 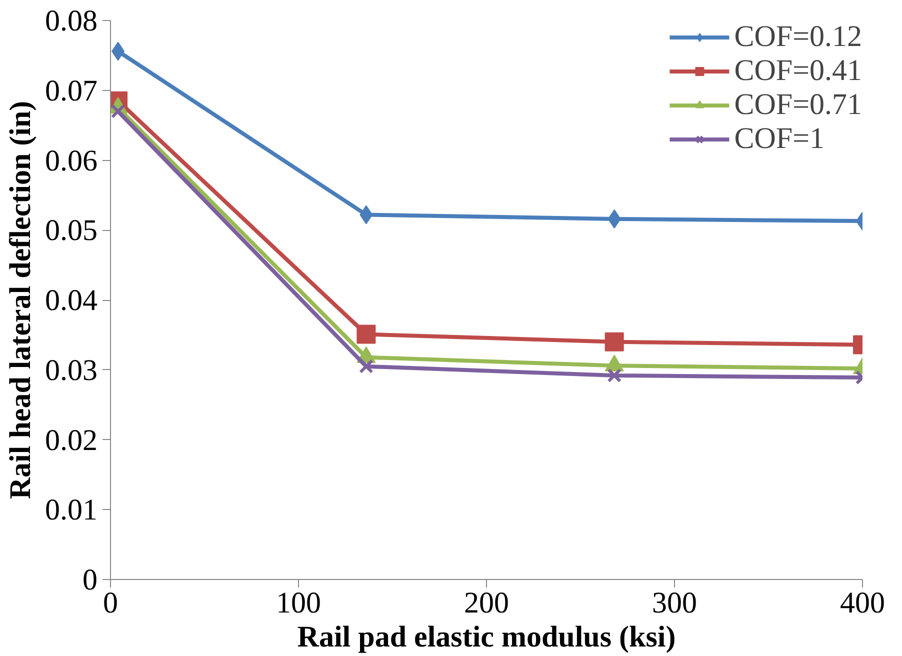 What do you see at coordinates (71, 231) in the screenshot?
I see `y-tick-label: 0.05` at bounding box center [71, 231].